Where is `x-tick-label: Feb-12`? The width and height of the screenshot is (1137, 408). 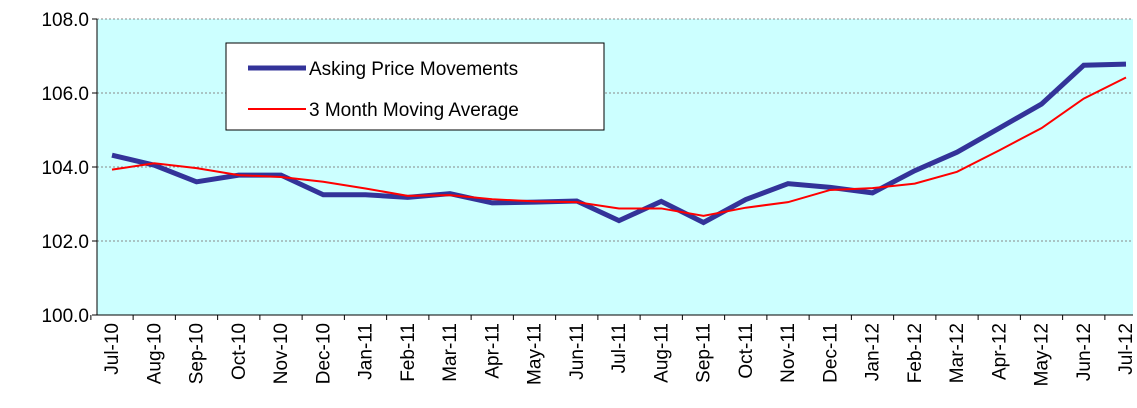
x-tick-label: Feb-12 is located at coordinates (915, 353).